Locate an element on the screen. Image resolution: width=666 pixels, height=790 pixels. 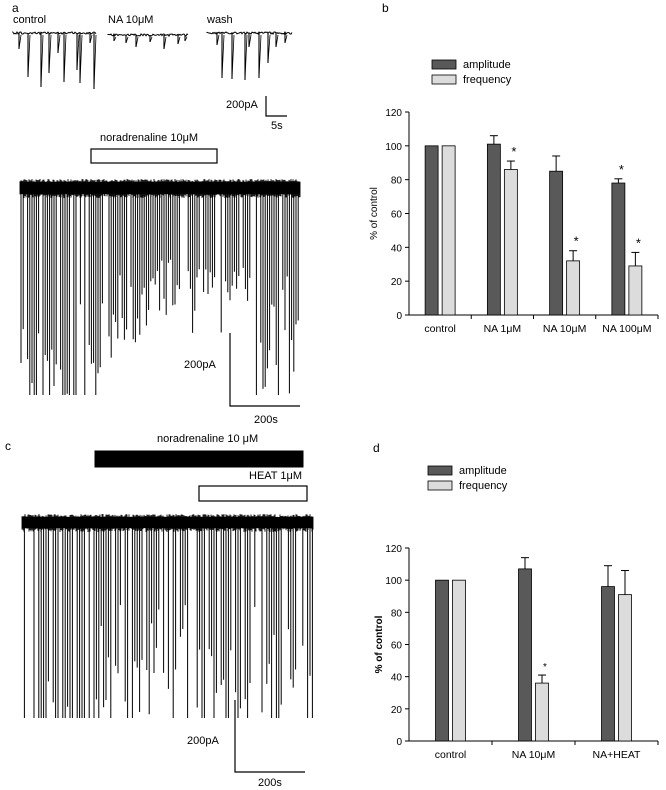
scale-c-x-label: 200s is located at coordinates (270, 783).